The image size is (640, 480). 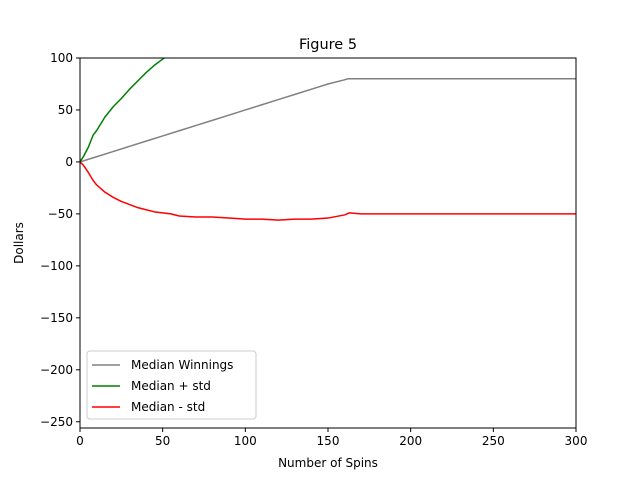 What do you see at coordinates (182, 365) in the screenshot?
I see `legend-label: Median Winnings` at bounding box center [182, 365].